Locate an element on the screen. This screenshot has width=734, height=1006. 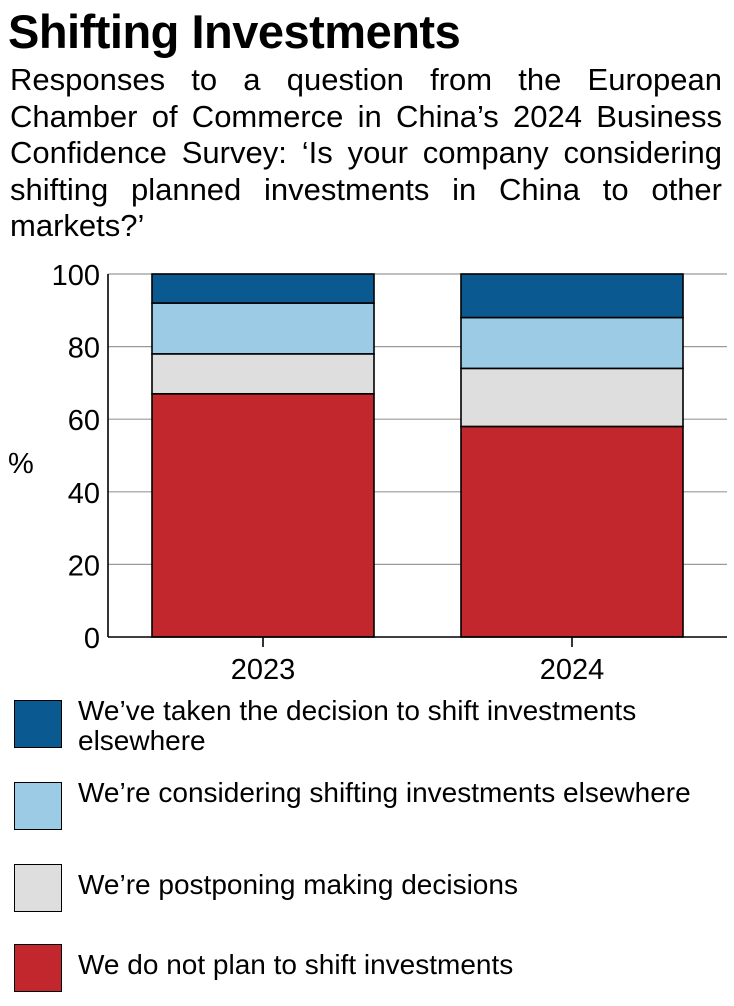
bar-2024-considering is located at coordinates (572, 343).